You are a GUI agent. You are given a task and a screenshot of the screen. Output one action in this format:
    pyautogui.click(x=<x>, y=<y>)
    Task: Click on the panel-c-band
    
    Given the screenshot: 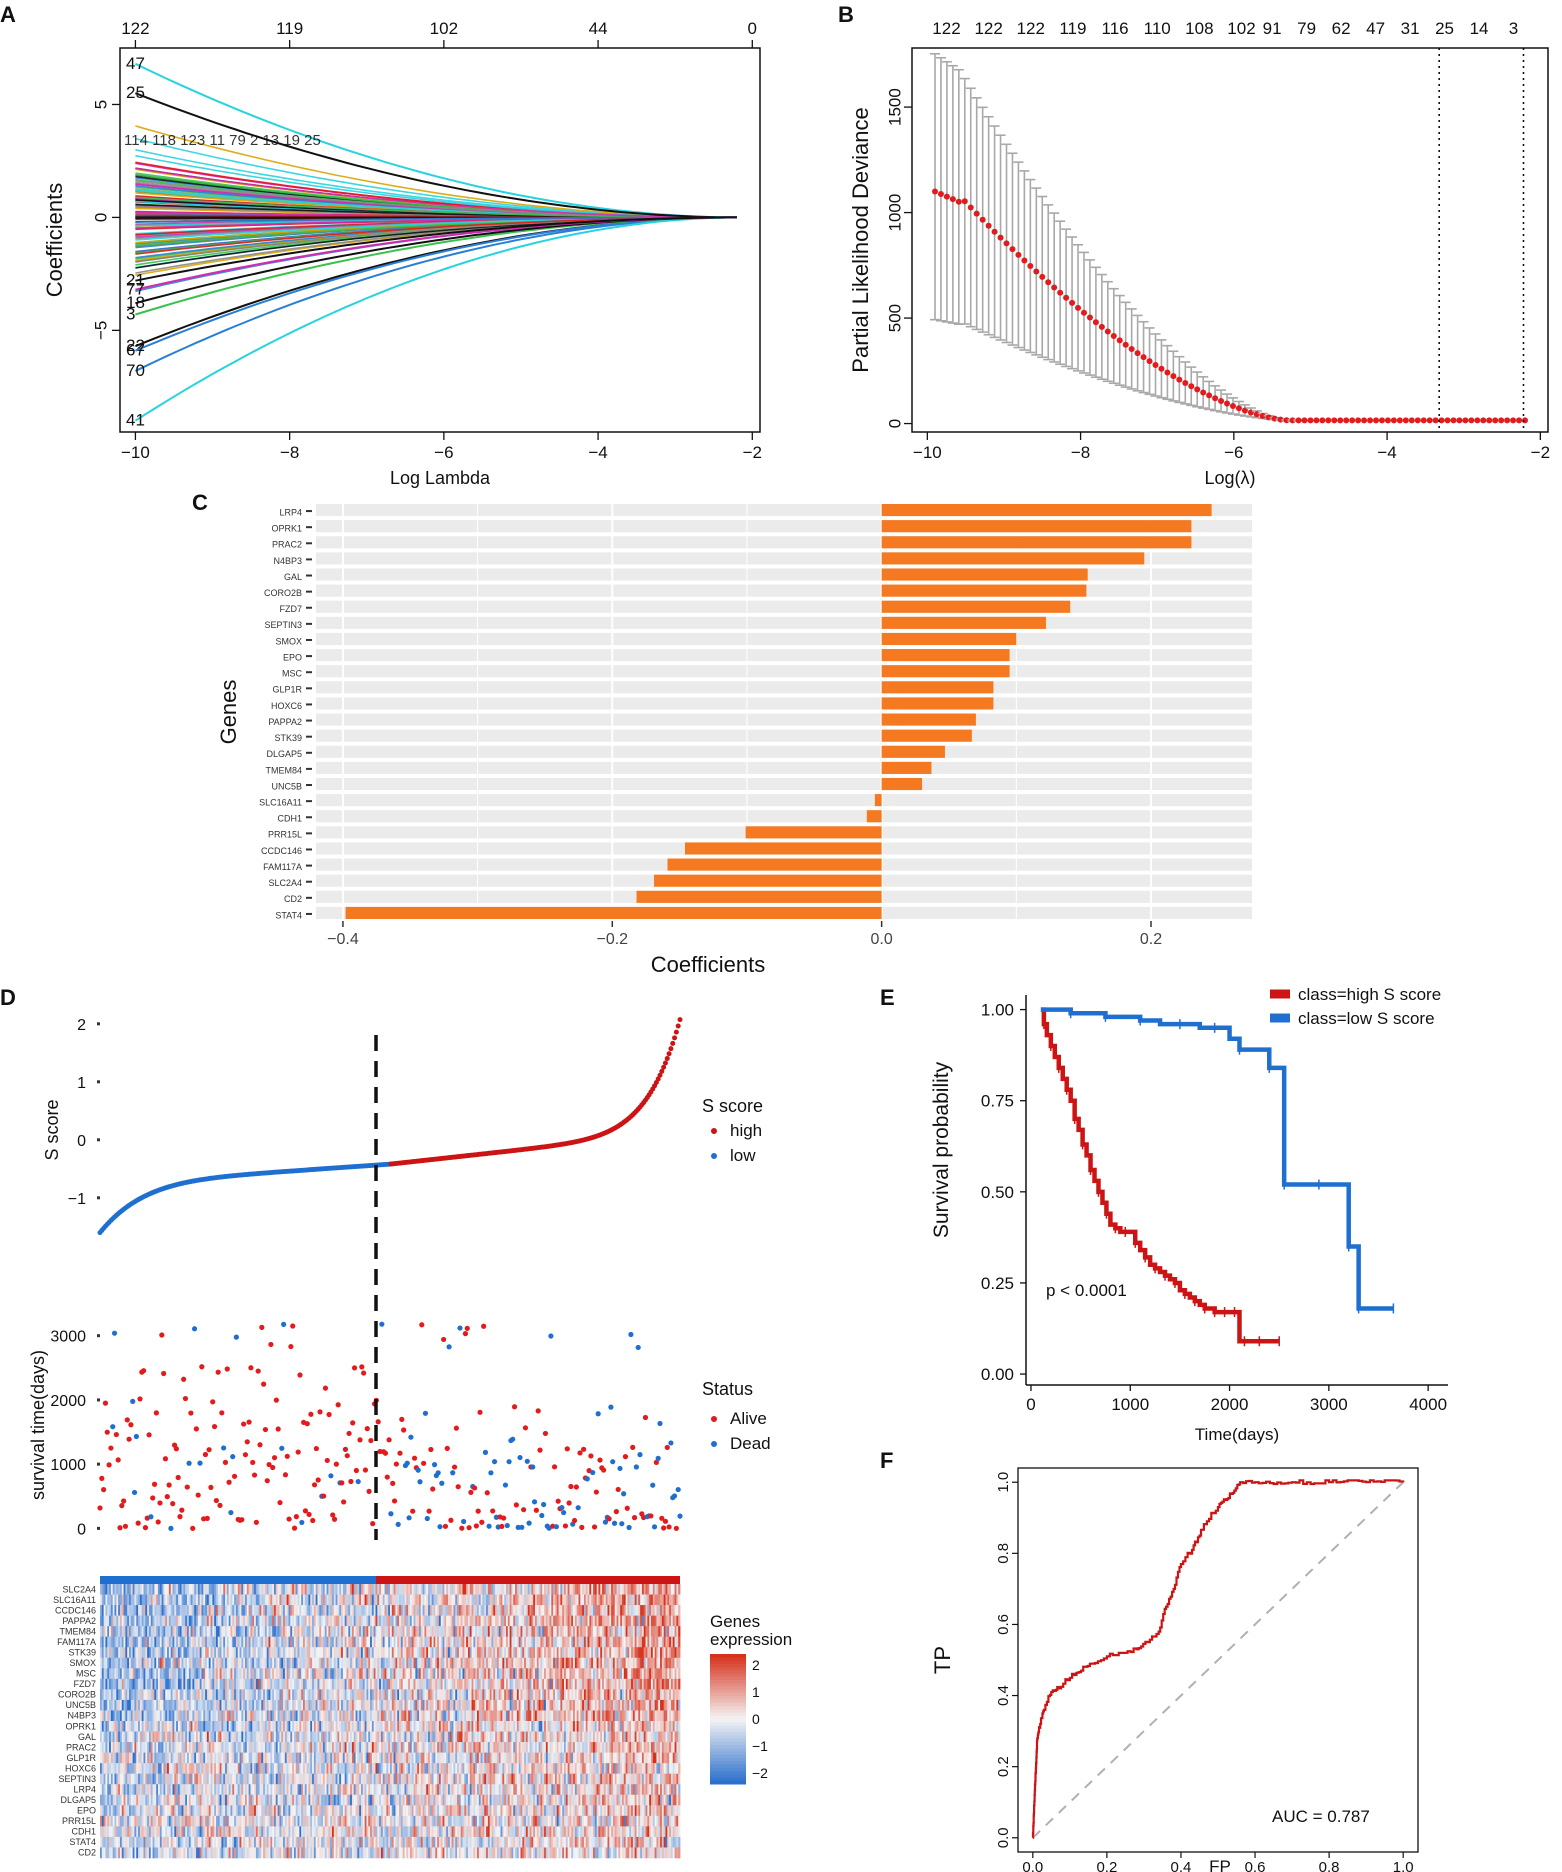 What is the action you would take?
    pyautogui.click(x=784, y=590)
    